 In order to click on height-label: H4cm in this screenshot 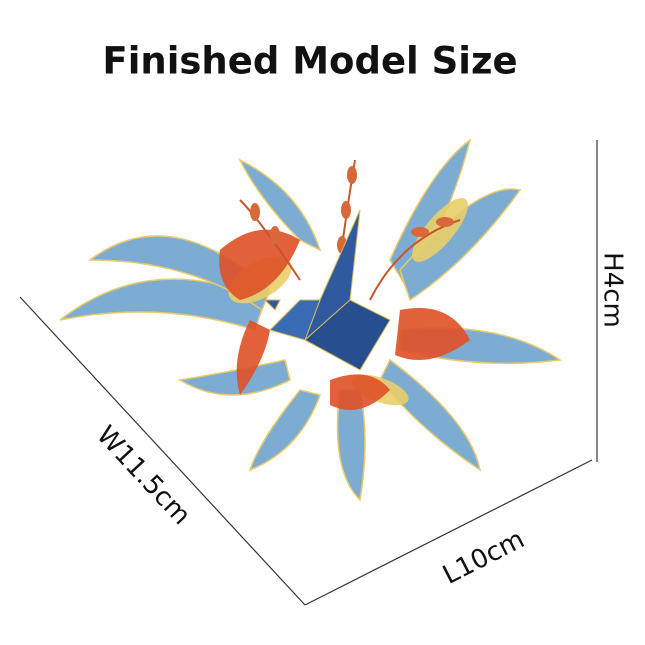, I will do `click(613, 290)`.